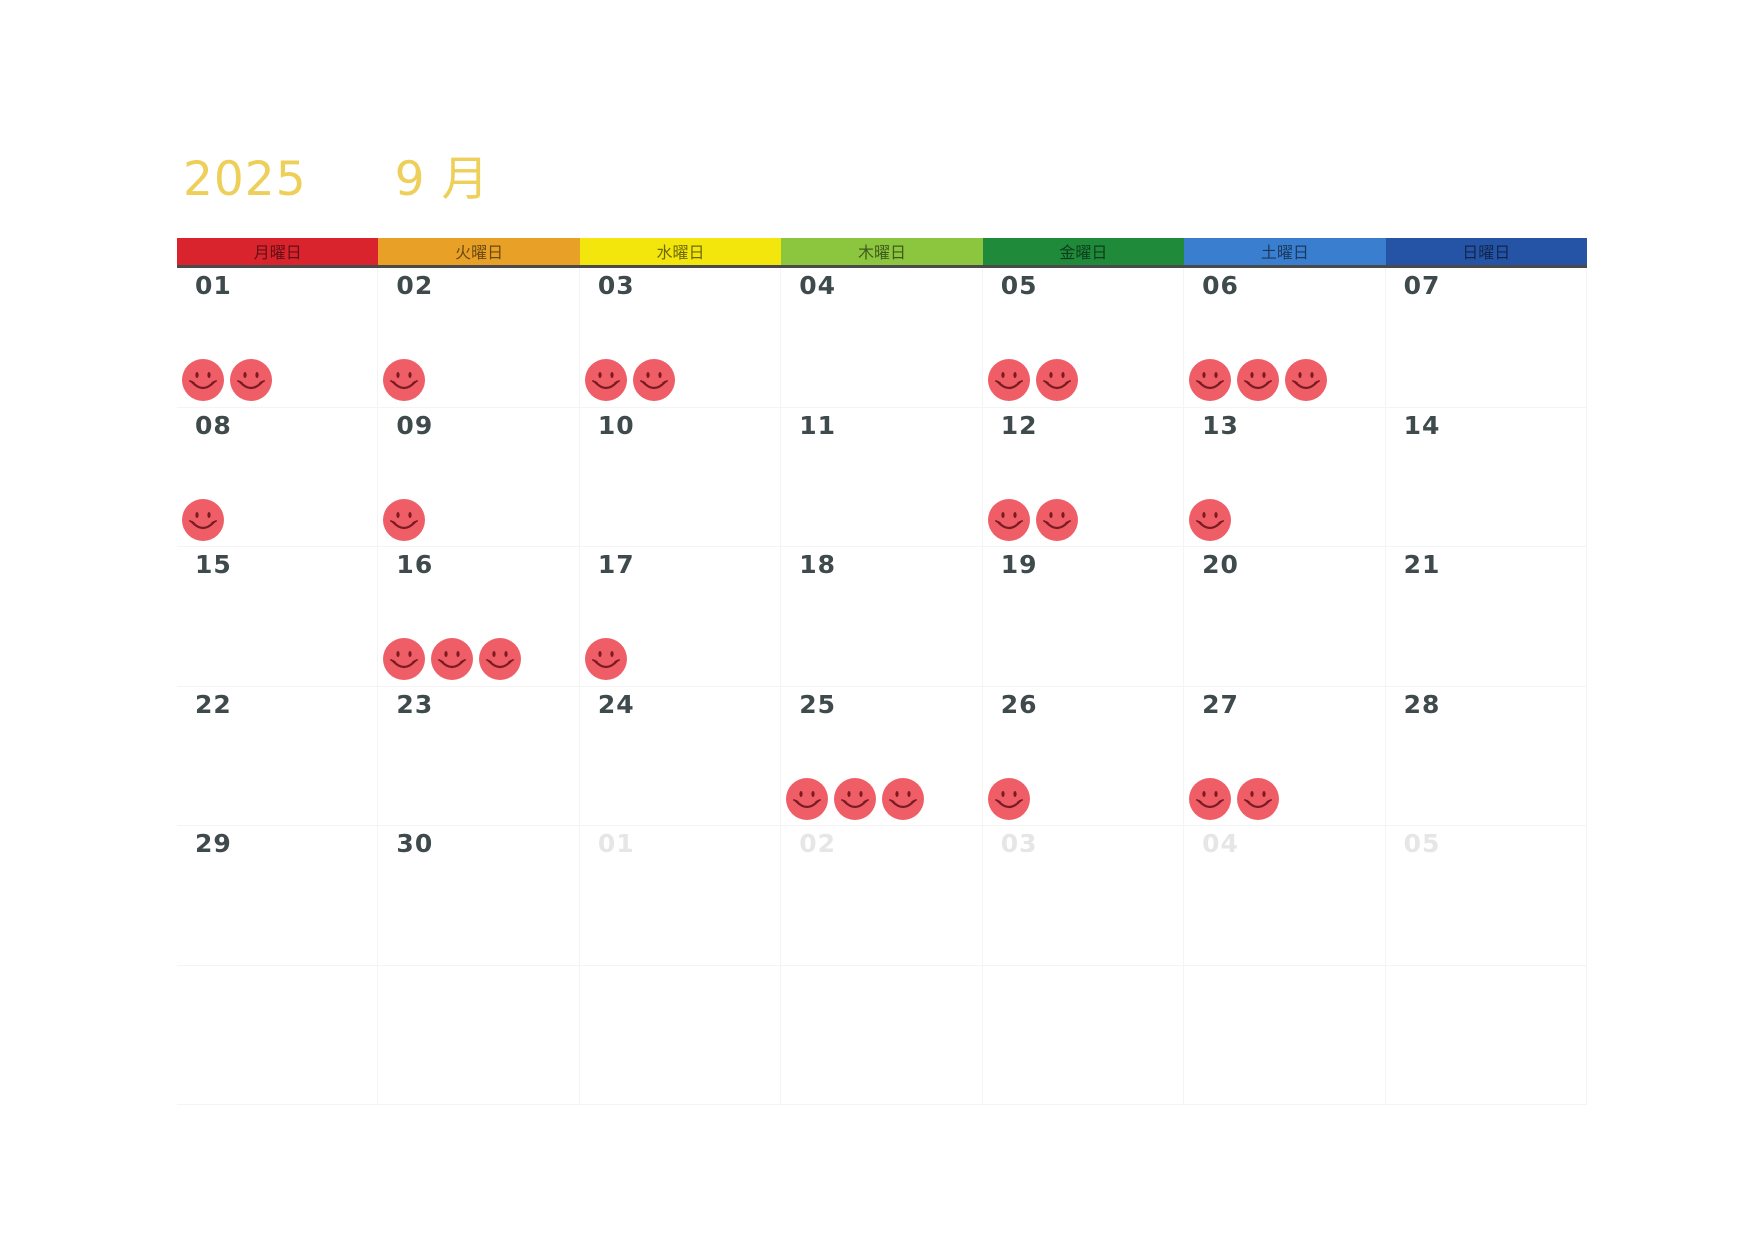  I want to click on day-number: 28, so click(1422, 704).